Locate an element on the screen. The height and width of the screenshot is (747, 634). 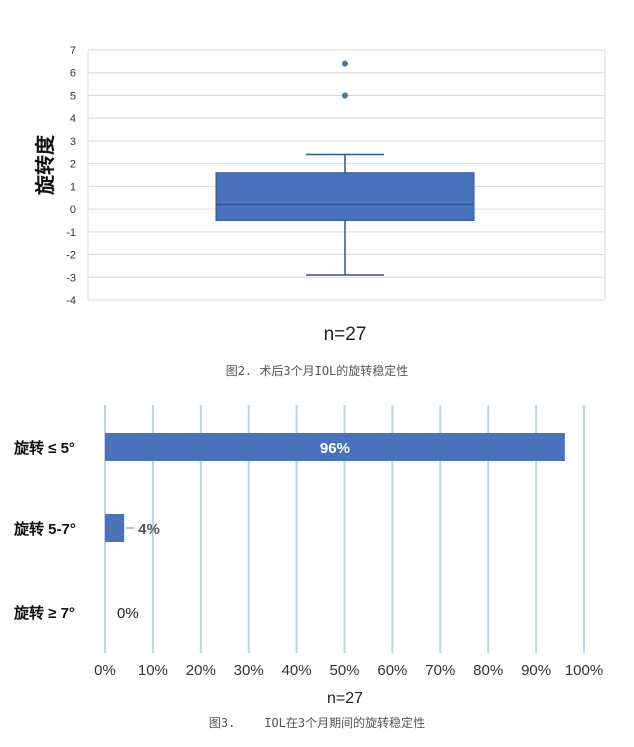
bar-x-tick-label: 90% is located at coordinates (536, 670).